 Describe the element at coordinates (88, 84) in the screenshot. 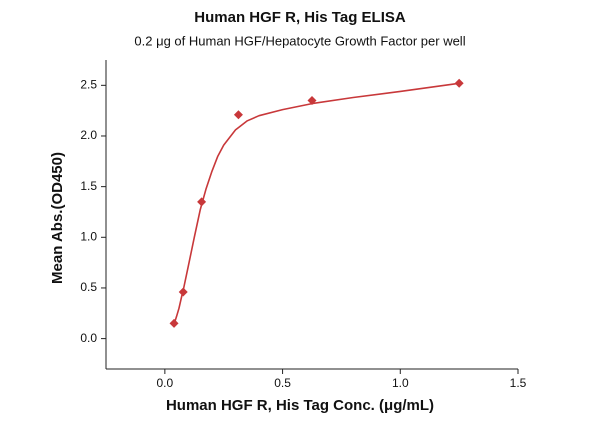

I see `y-tick-label: 2.5` at that location.